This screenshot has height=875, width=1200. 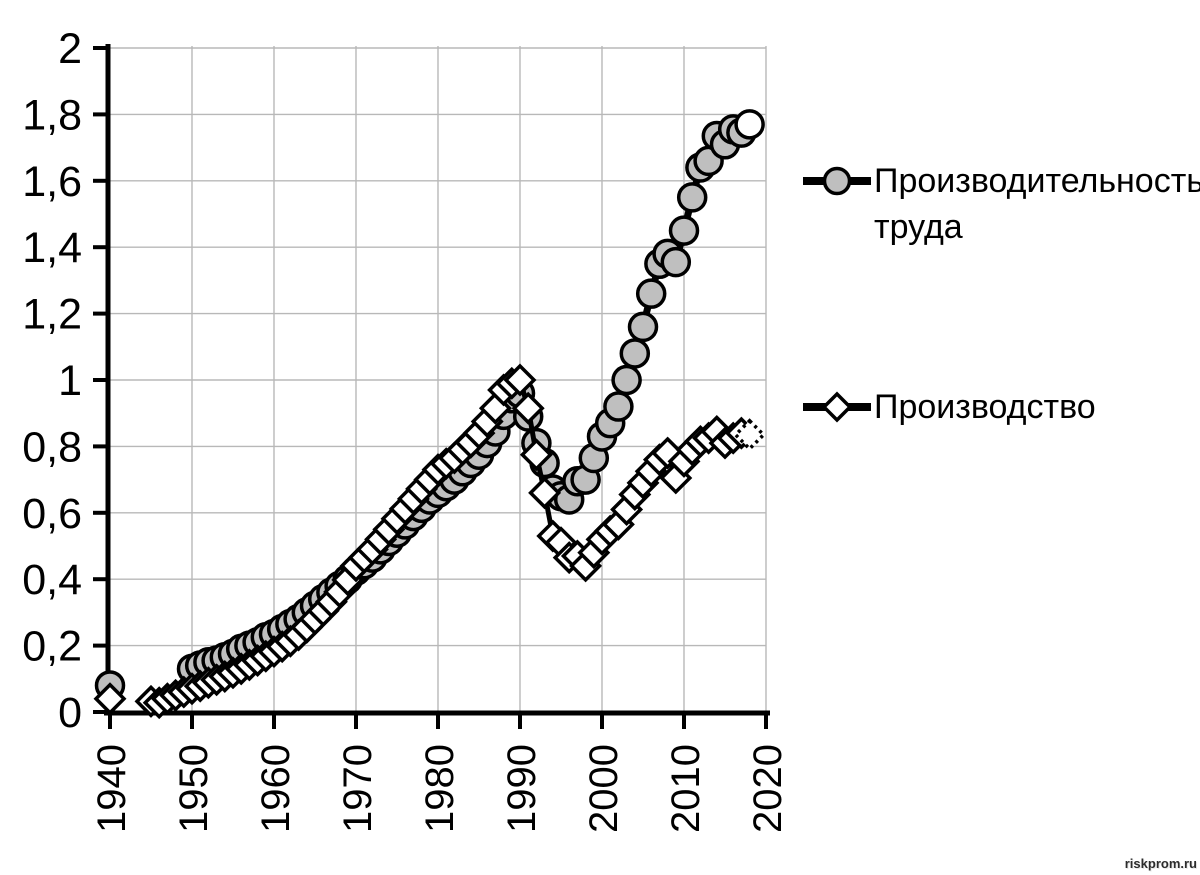 I want to click on svg-text: 1,6, so click(x=52, y=182).